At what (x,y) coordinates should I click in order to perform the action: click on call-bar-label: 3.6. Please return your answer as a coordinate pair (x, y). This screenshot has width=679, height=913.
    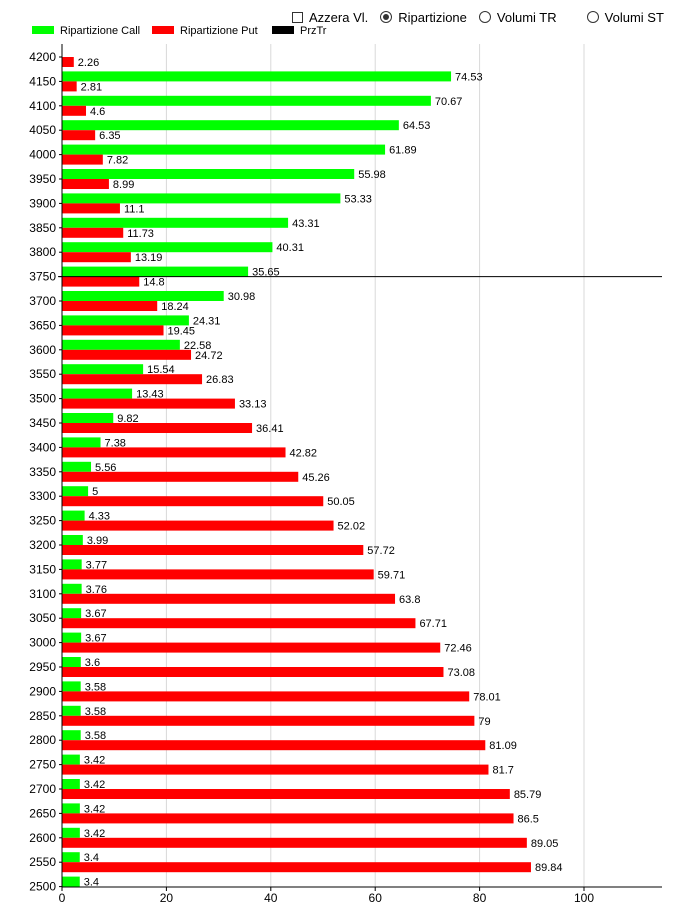
    Looking at the image, I should click on (92, 663).